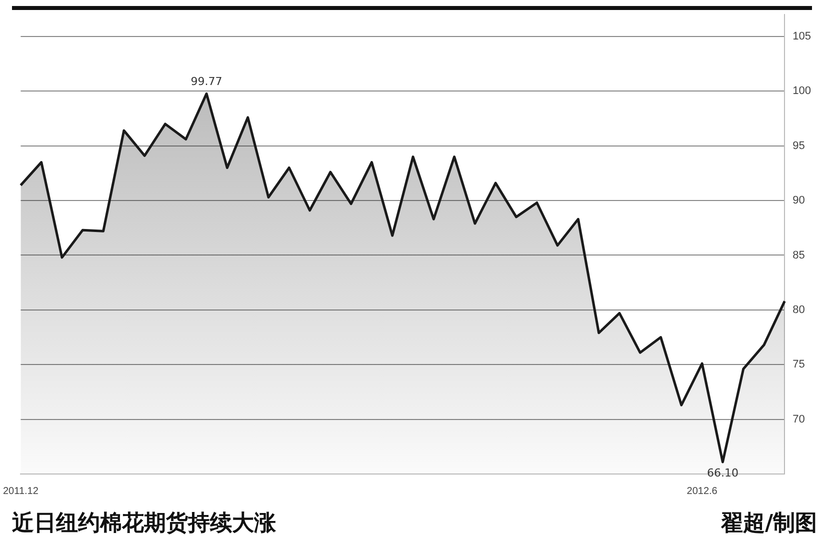  What do you see at coordinates (798, 310) in the screenshot?
I see `y-tick-label: 80` at bounding box center [798, 310].